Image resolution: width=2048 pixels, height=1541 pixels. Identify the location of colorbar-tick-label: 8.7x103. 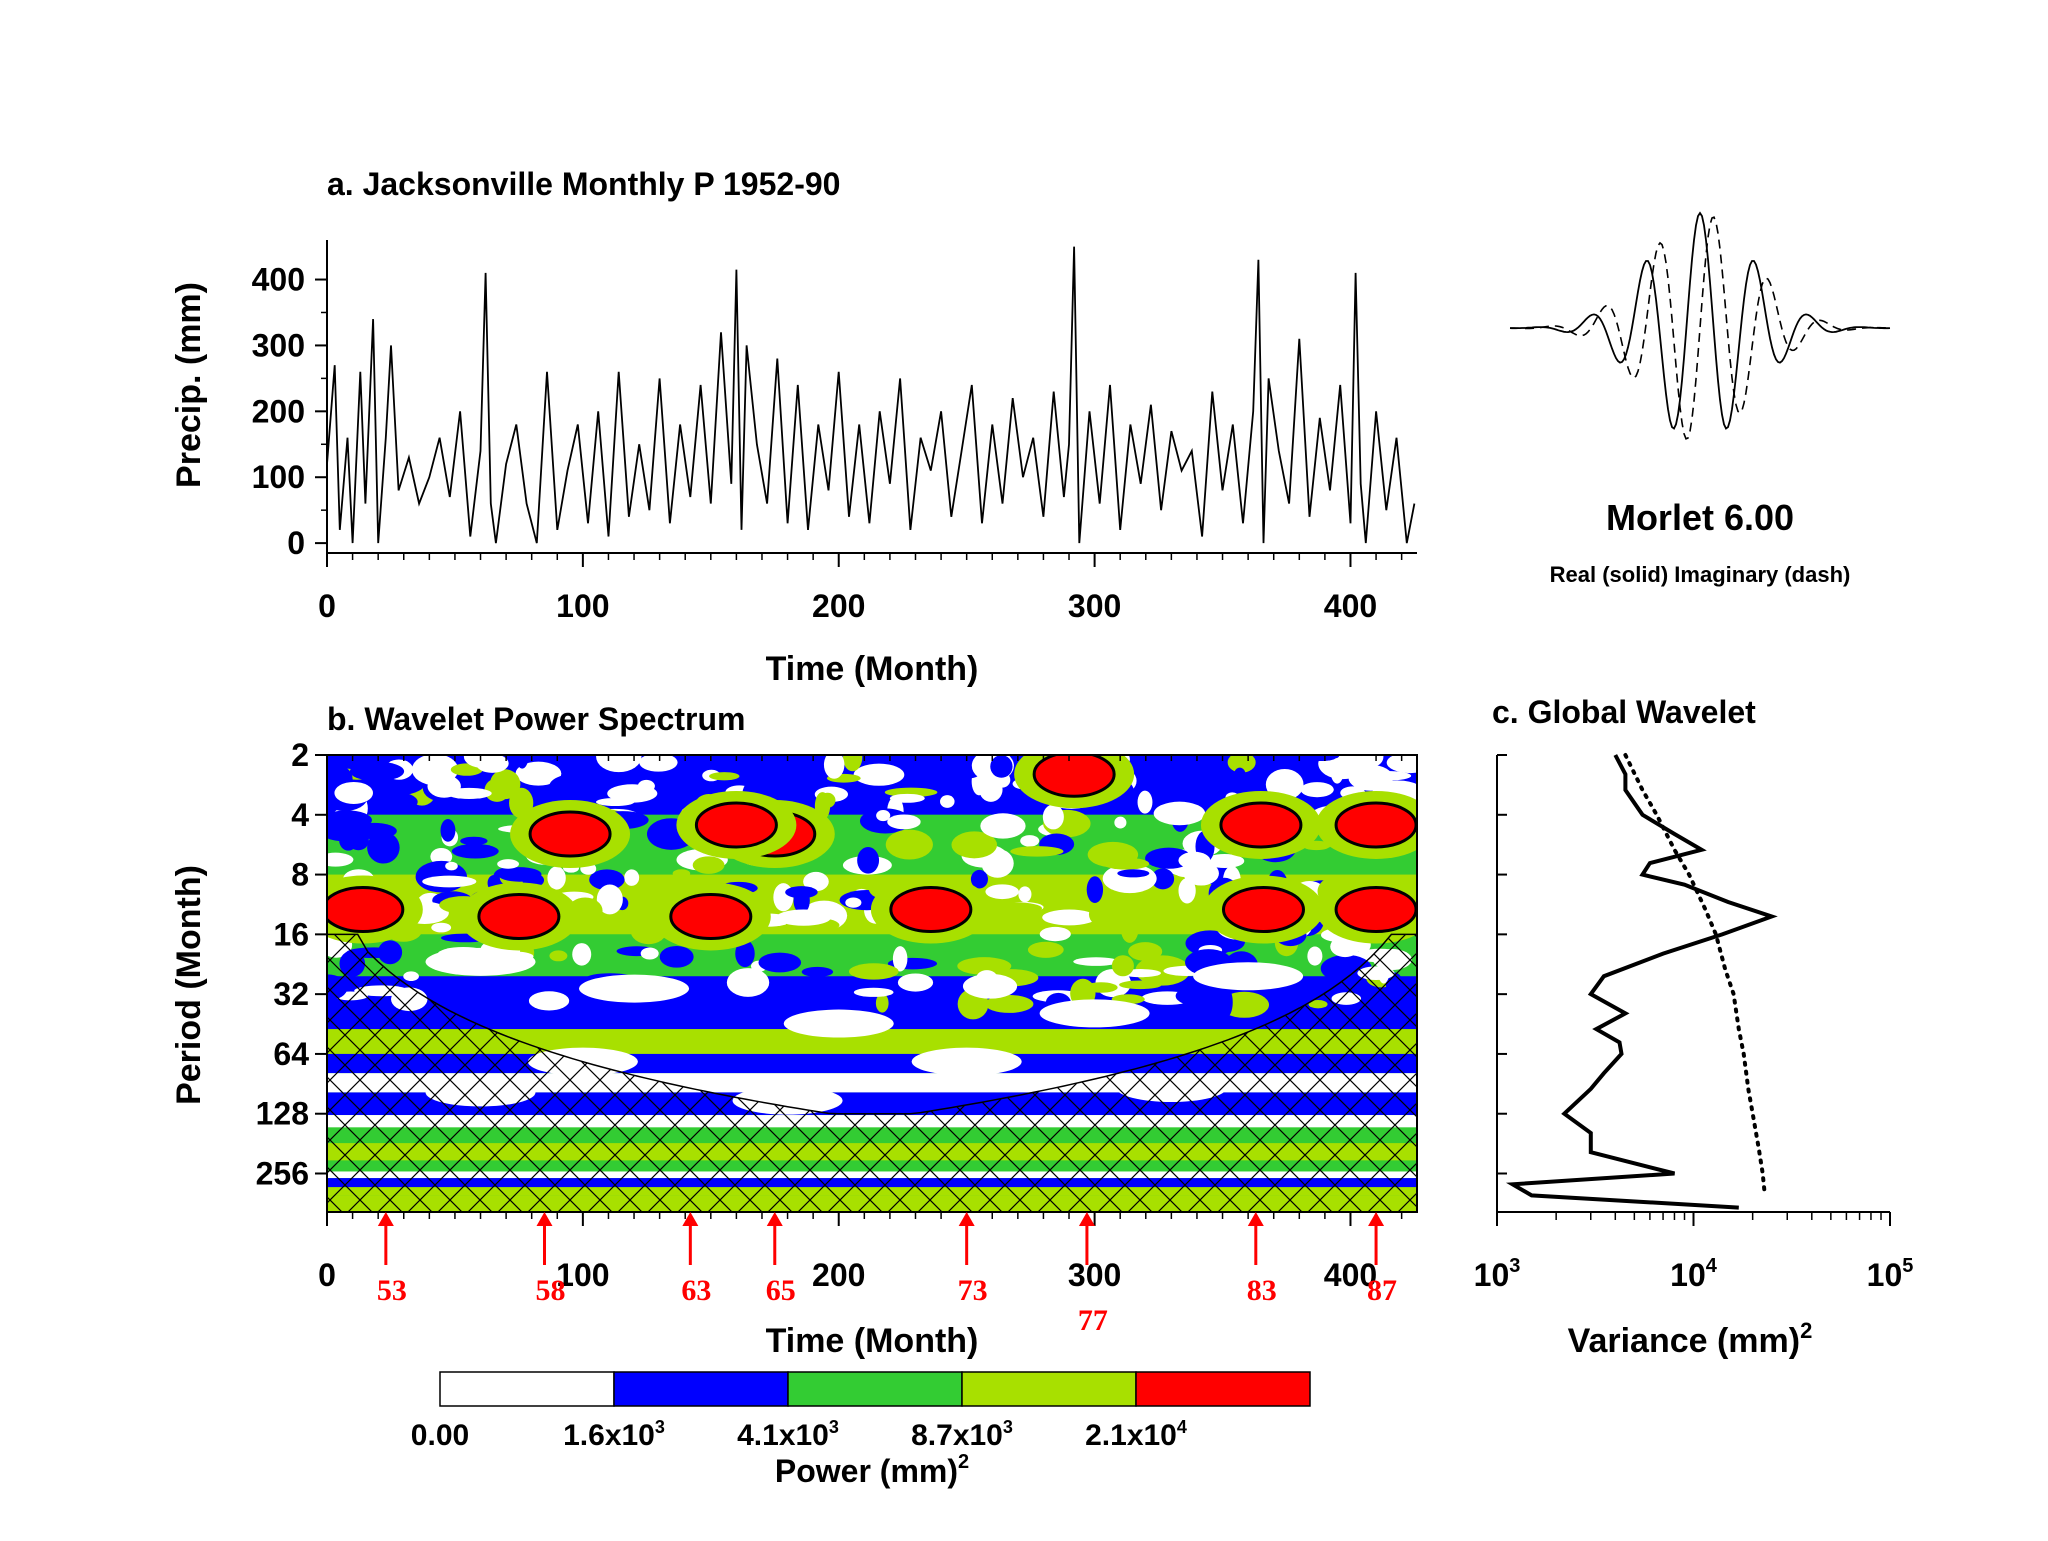
(962, 1434).